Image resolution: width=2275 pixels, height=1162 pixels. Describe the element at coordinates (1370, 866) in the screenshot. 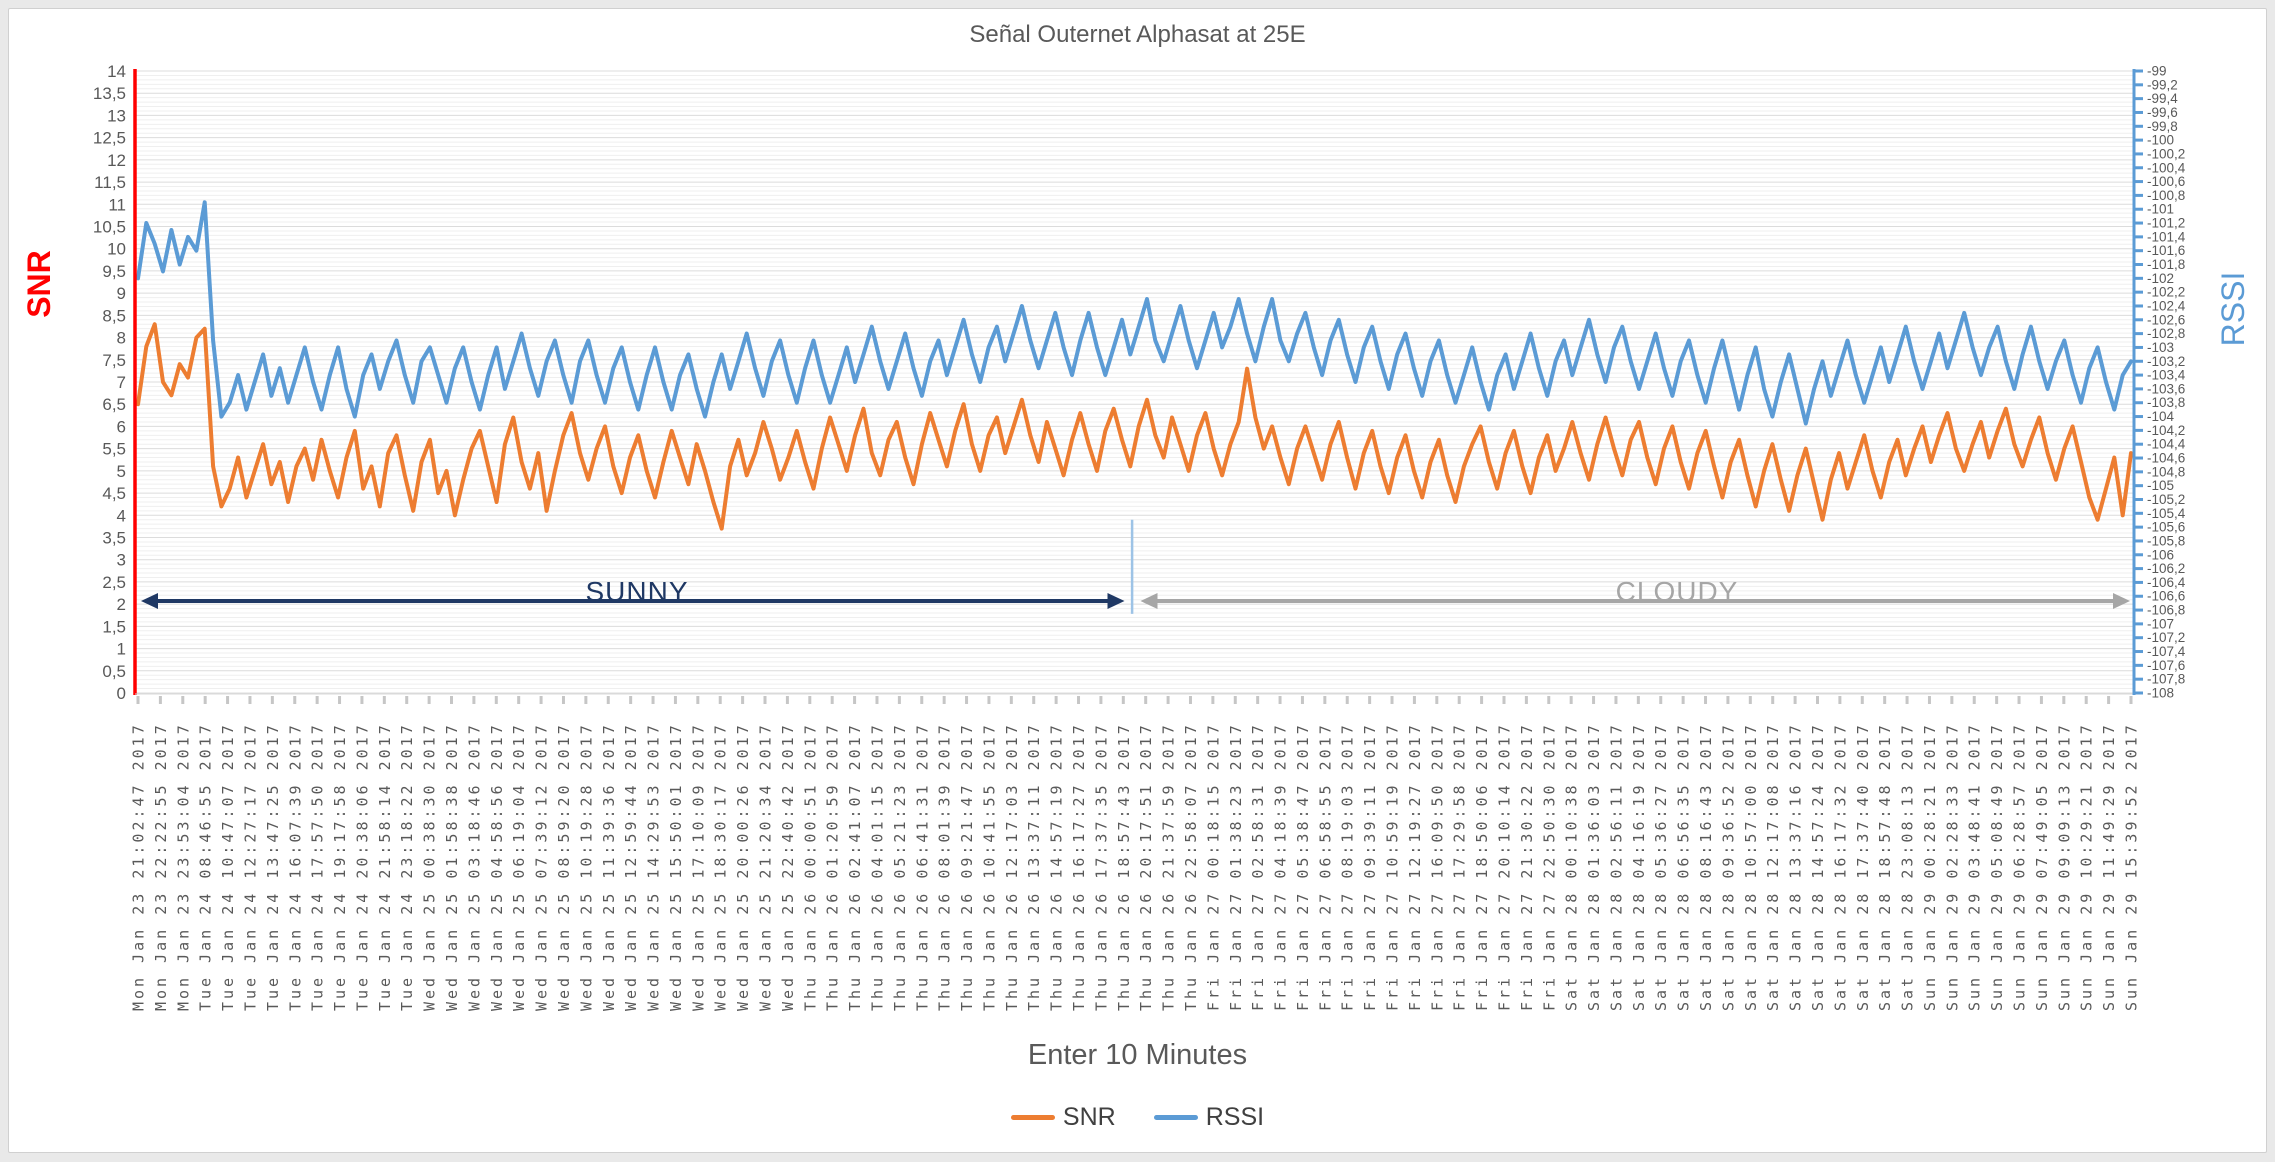

I see `svg-text: Fri Jan 27 09:39:11 2017` at that location.